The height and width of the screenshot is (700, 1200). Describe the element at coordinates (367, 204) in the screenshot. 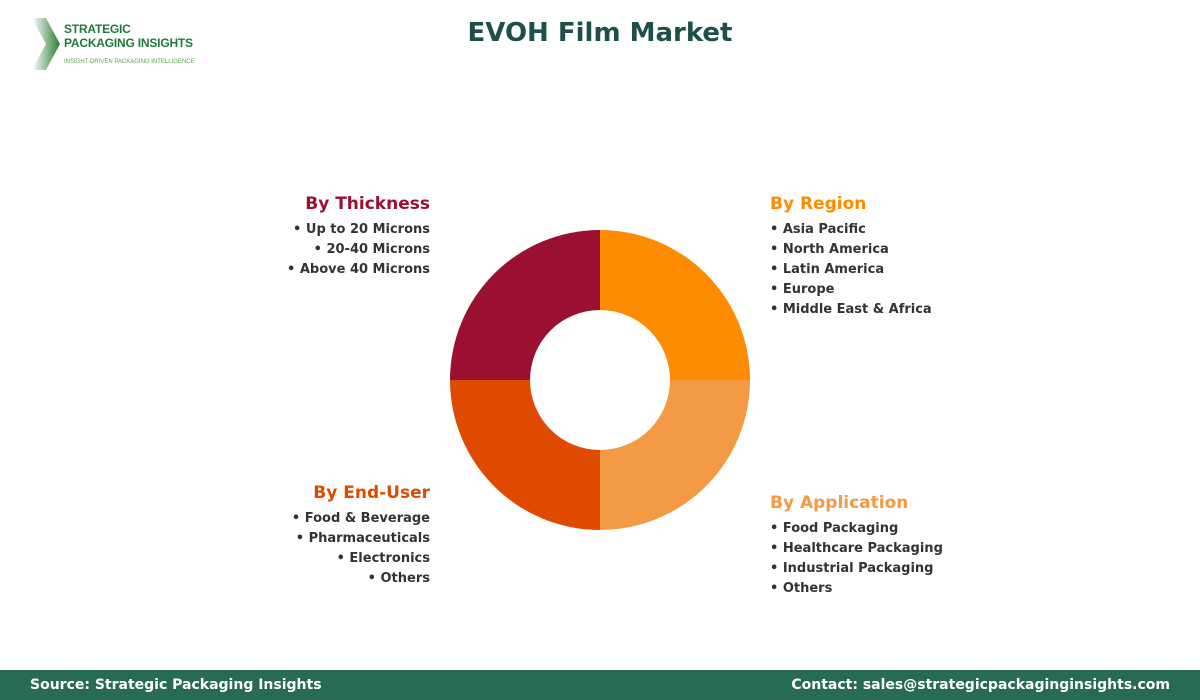

I see `legend-heading: By Thickness` at that location.